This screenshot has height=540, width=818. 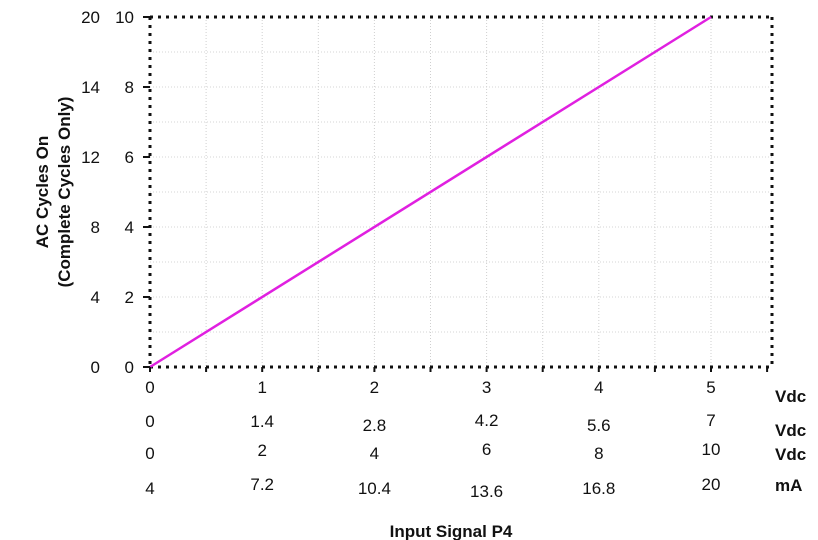 I want to click on y-tick-label-inner: 6, so click(x=129, y=157).